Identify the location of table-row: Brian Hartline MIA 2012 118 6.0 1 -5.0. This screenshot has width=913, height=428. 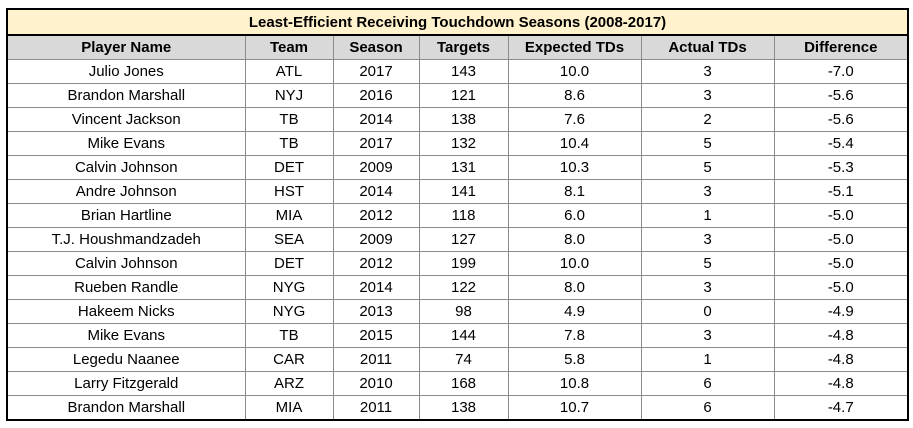
(457, 215).